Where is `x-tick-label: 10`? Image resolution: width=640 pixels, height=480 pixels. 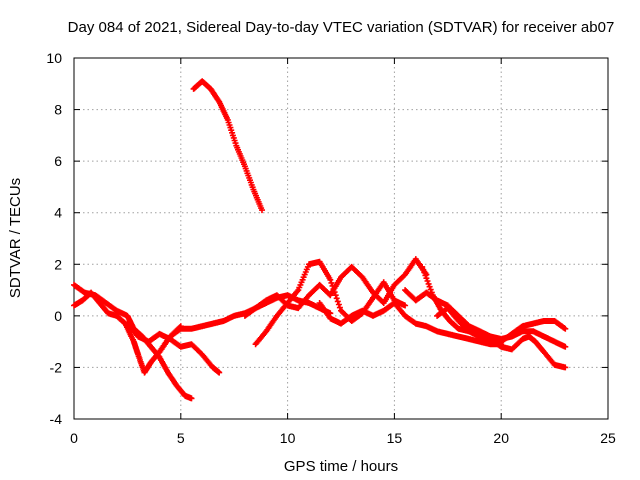 x-tick-label: 10 is located at coordinates (288, 438).